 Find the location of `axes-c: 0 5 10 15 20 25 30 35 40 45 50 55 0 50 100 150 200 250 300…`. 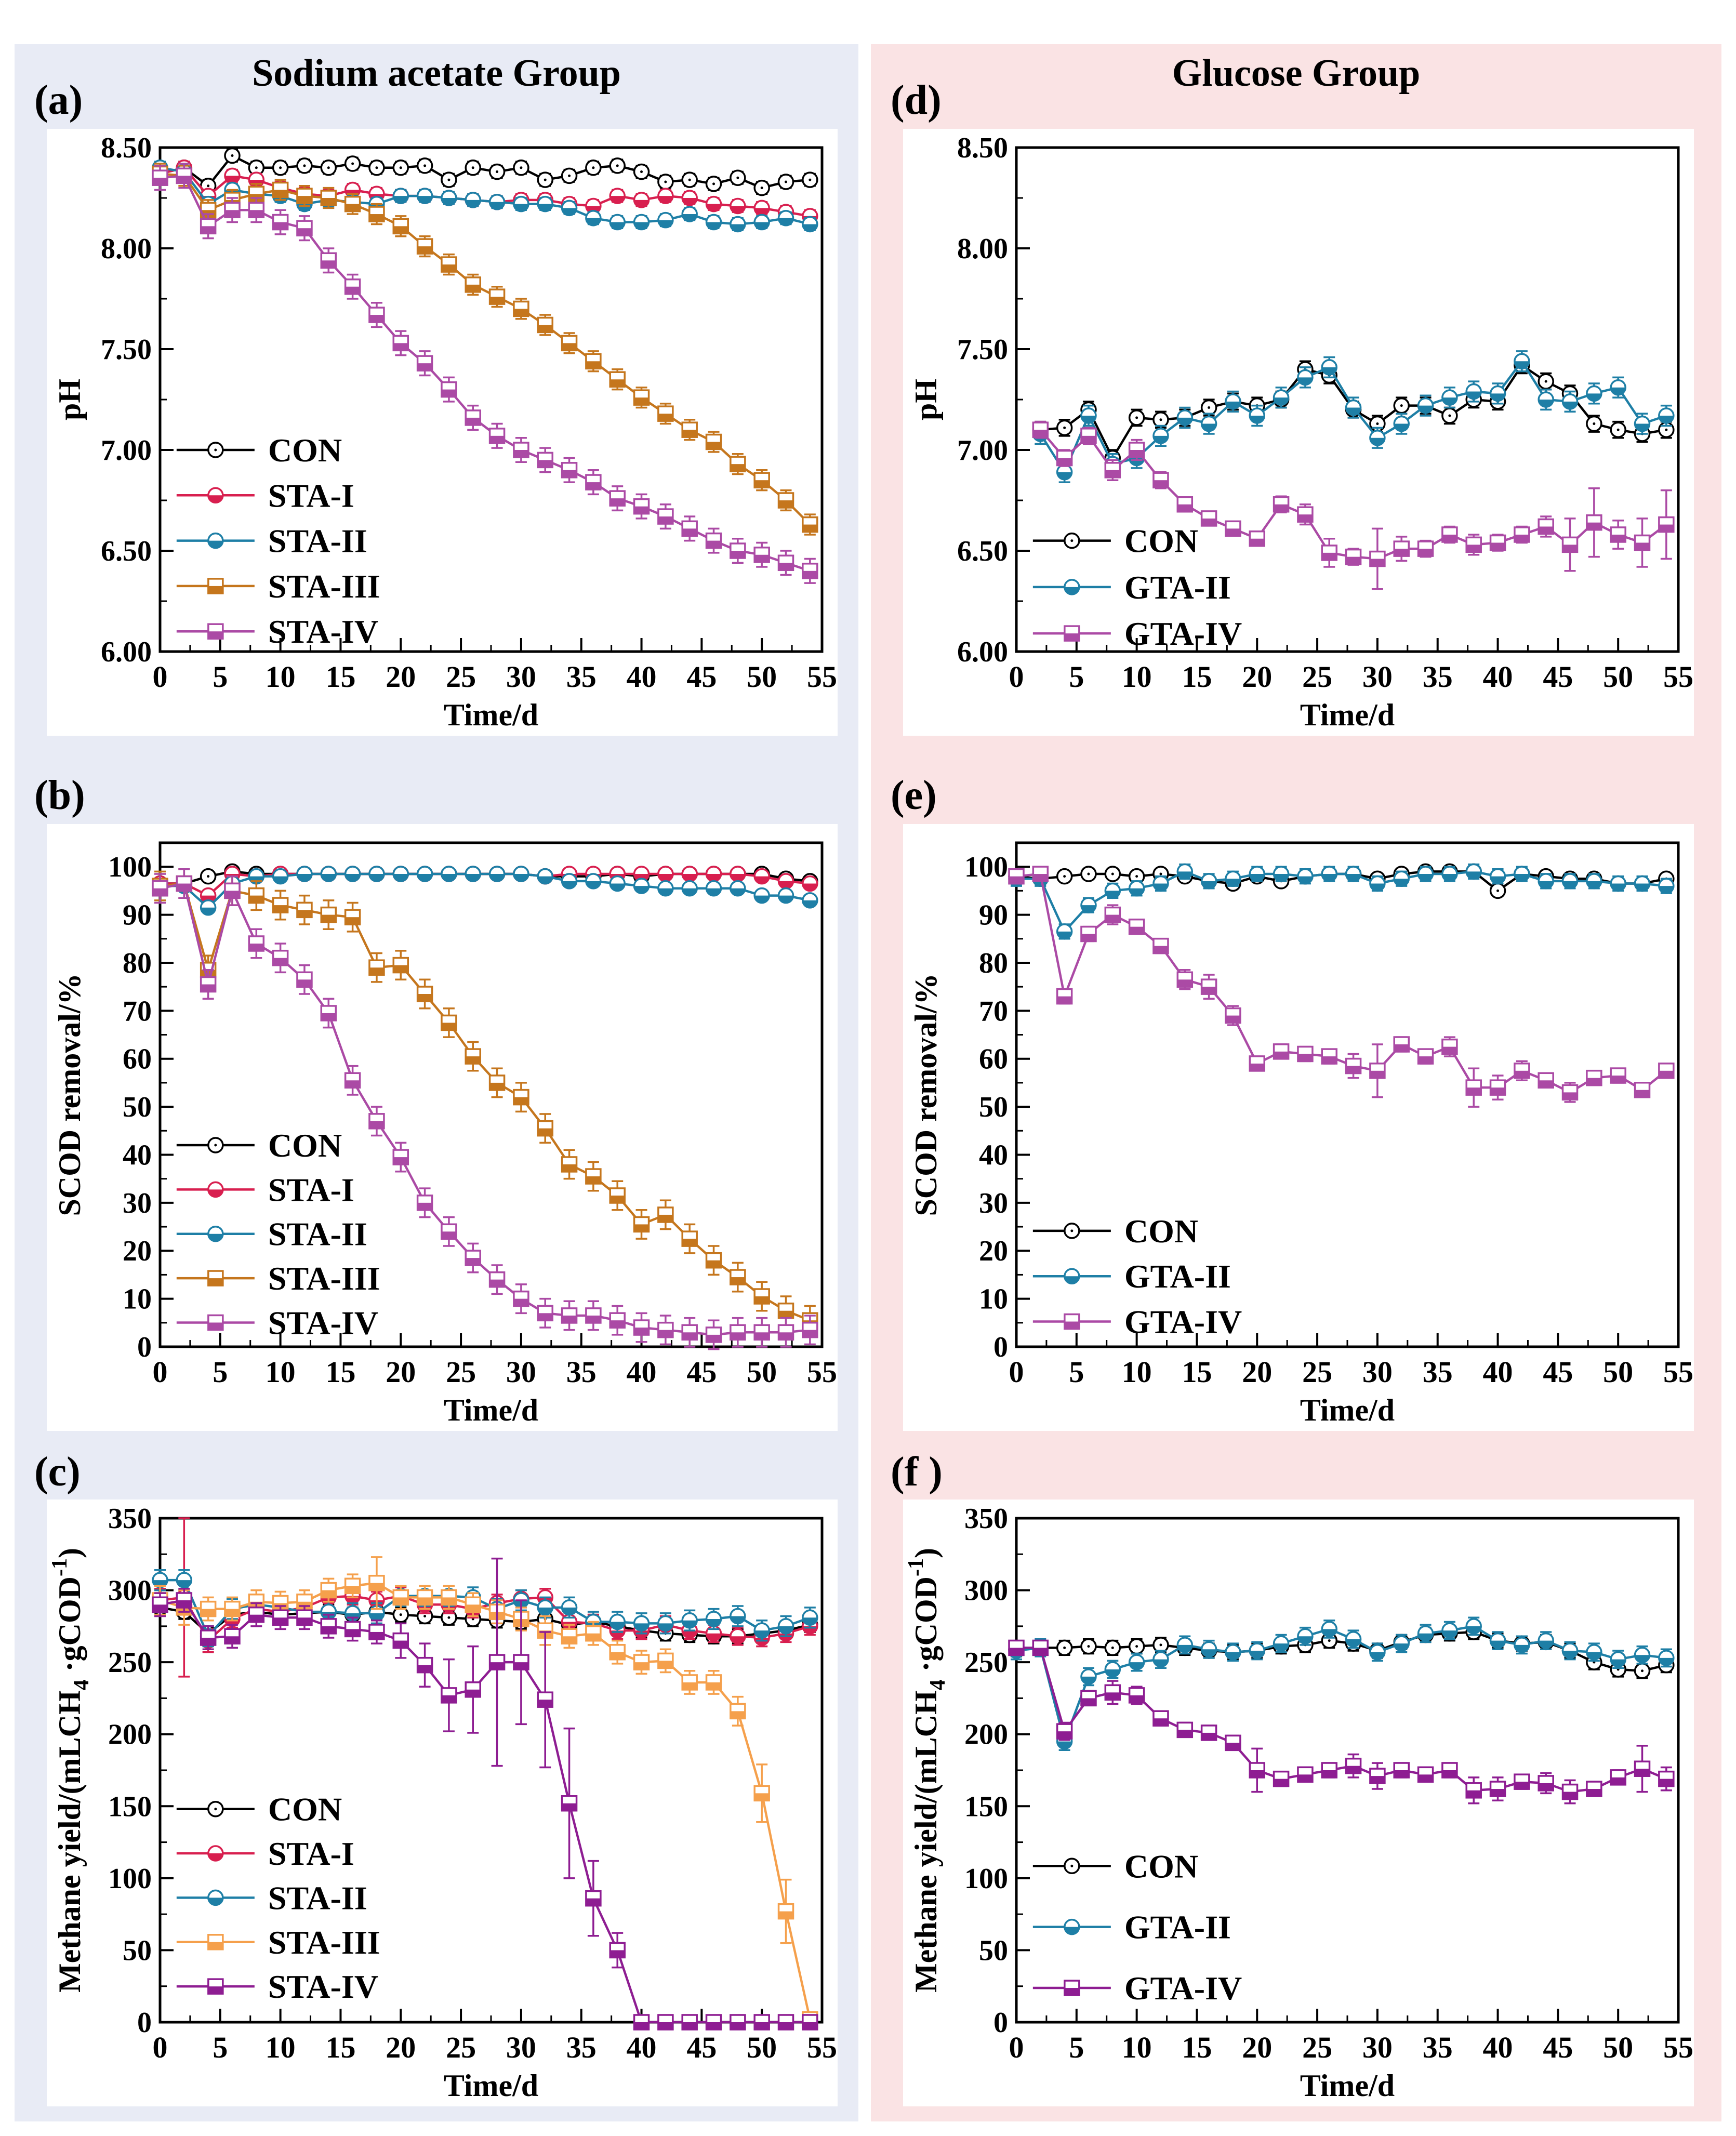

axes-c: 0 5 10 15 20 25 30 35 40 45 50 55 0 50 100 150 200 250 300… is located at coordinates (442, 1803).